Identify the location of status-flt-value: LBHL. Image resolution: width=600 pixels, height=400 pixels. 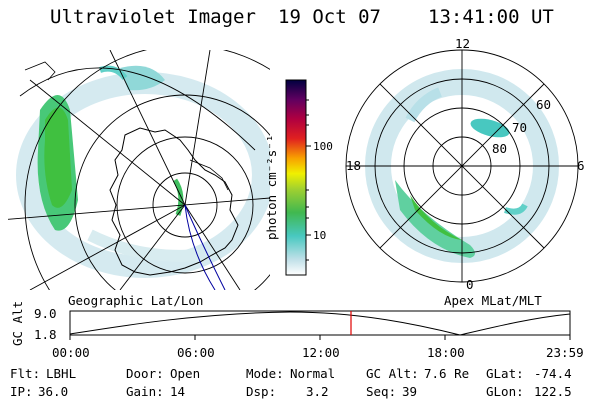
(61, 373).